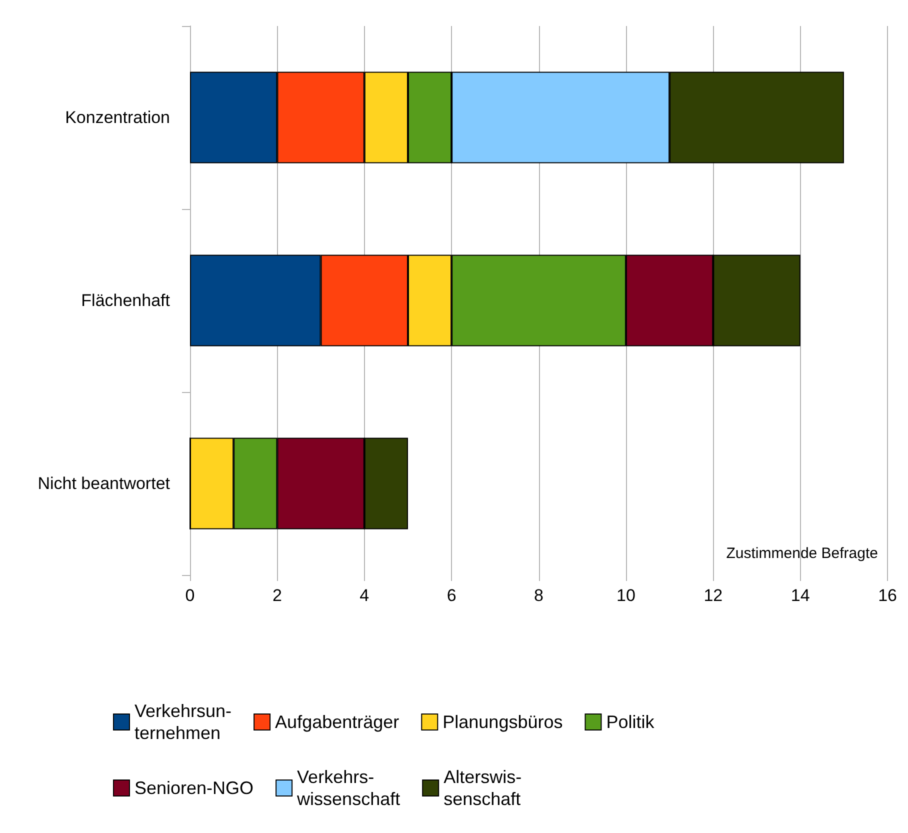 This screenshot has height=833, width=908. What do you see at coordinates (337, 722) in the screenshot?
I see `legend-label: Aufgabenträger` at bounding box center [337, 722].